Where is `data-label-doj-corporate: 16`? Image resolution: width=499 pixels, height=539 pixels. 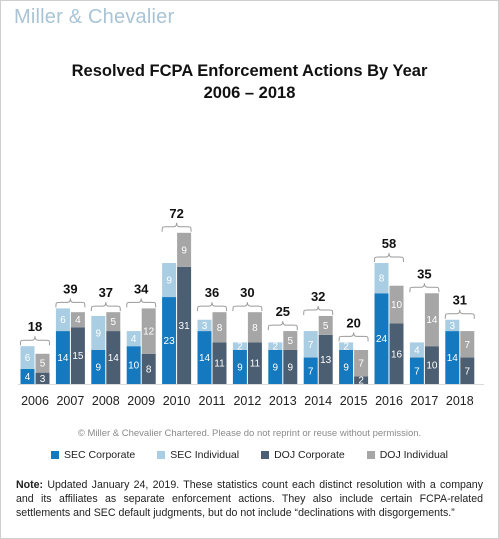
data-label-doj-corporate: 16 is located at coordinates (397, 354).